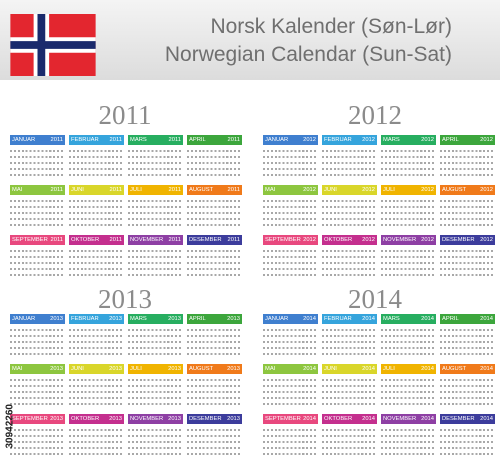  What do you see at coordinates (37, 258) in the screenshot?
I see `month-card: SEPTEMBER 2011` at bounding box center [37, 258].